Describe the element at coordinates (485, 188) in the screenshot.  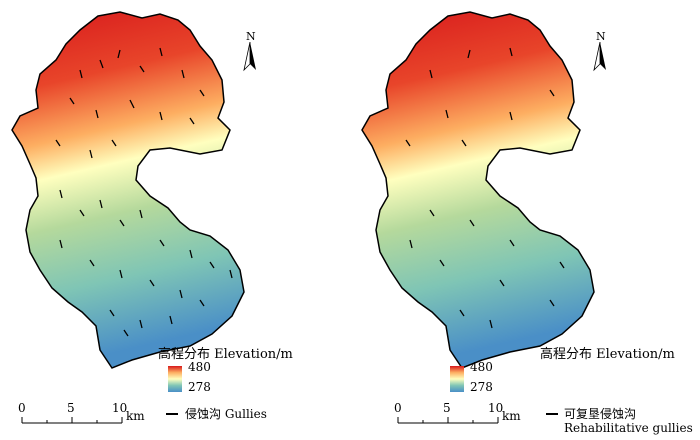
I see `gully-lines` at that location.